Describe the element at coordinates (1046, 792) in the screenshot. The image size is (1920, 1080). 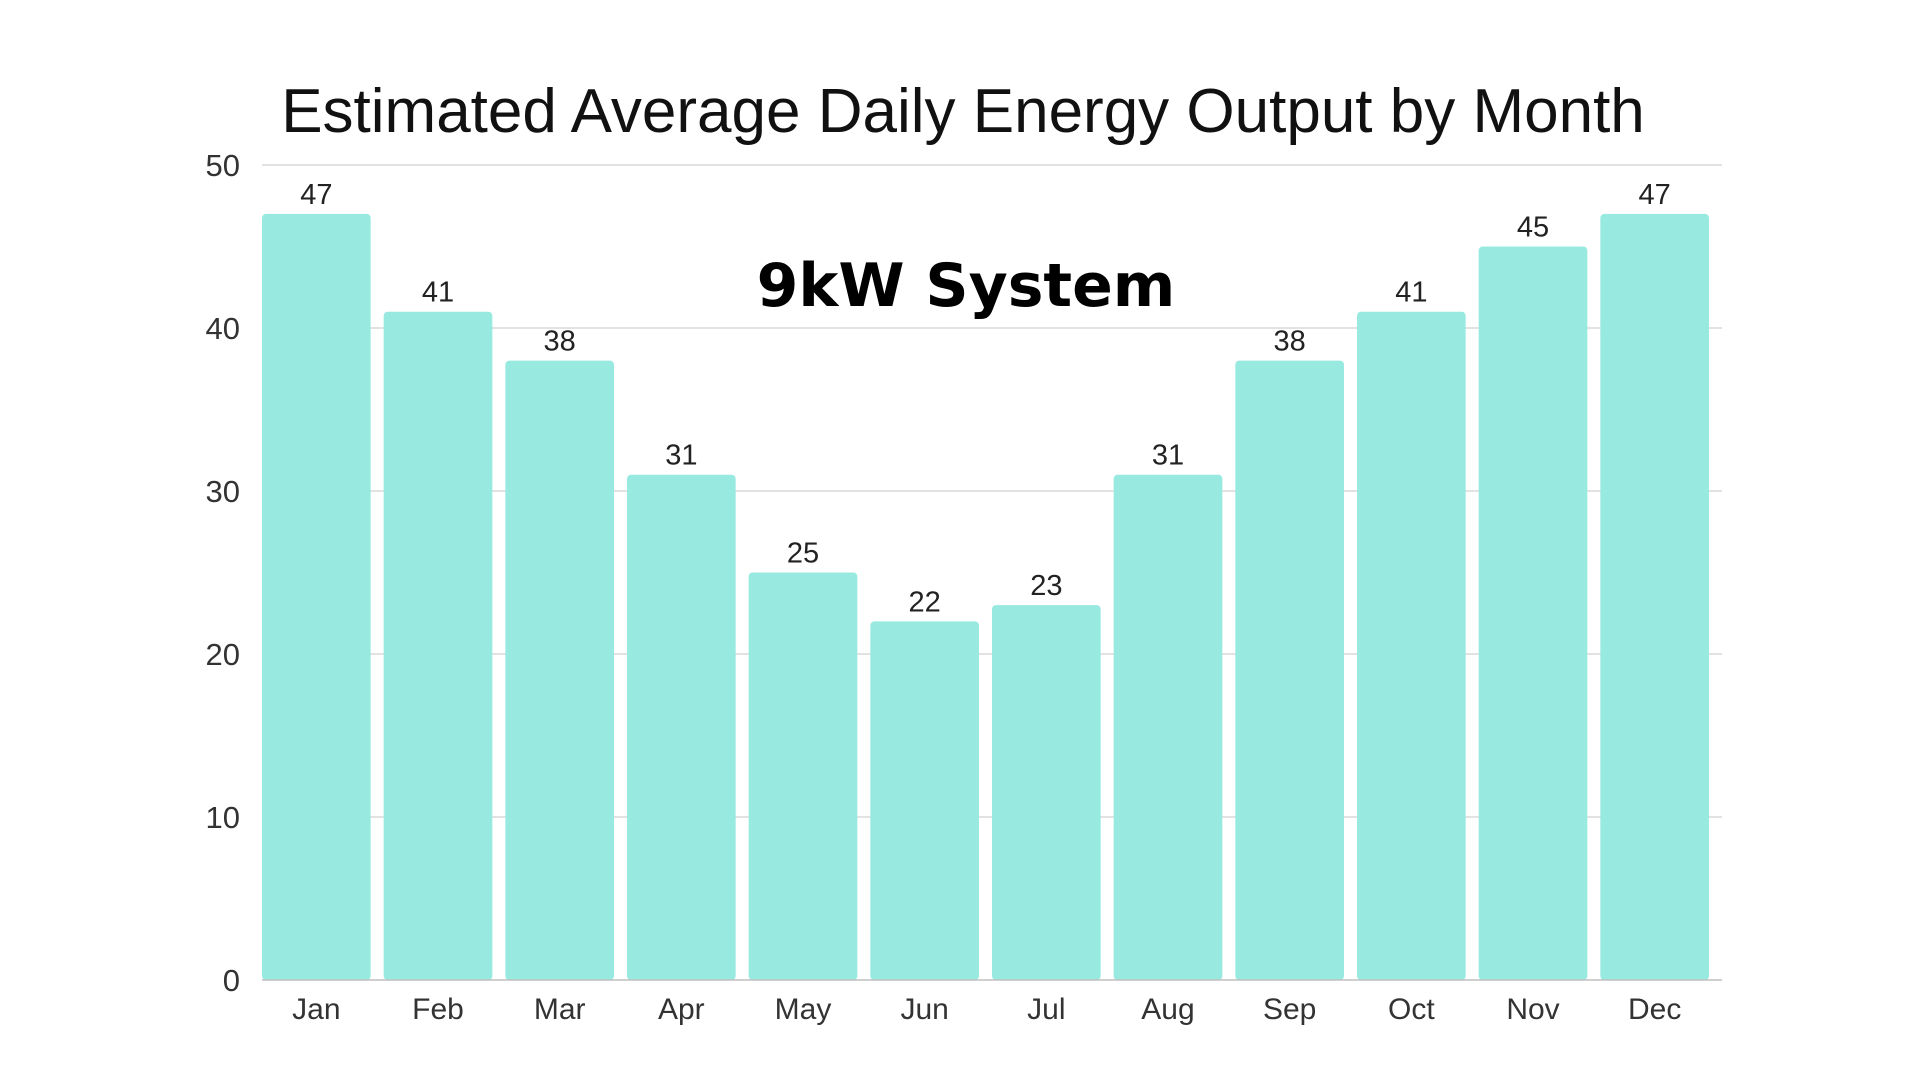
I see `bar-jul` at that location.